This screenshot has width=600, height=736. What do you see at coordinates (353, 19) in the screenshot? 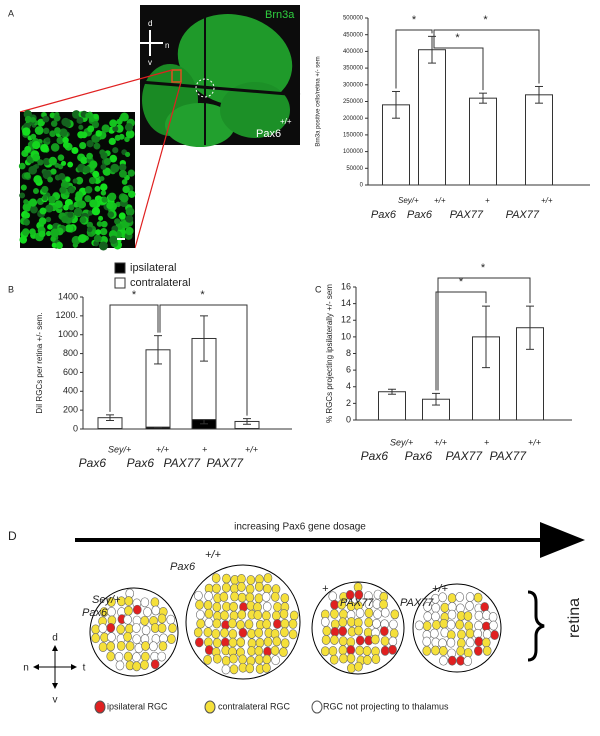
I see `y-tick-label: 500000` at bounding box center [353, 19].